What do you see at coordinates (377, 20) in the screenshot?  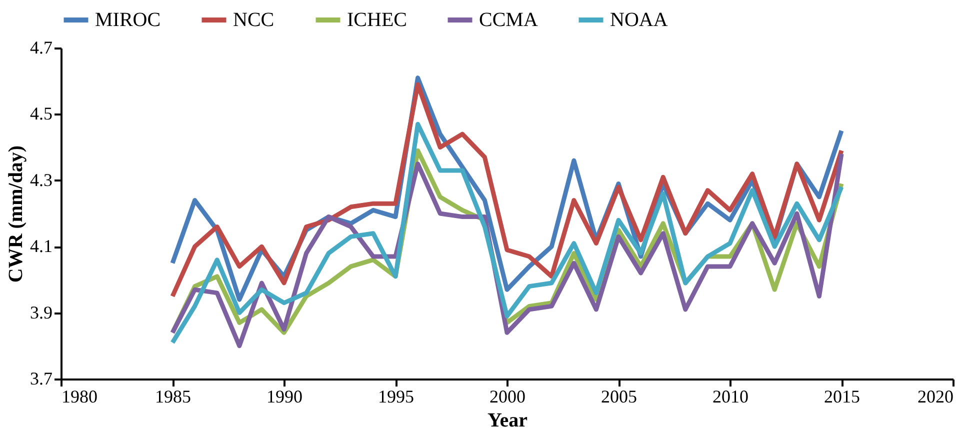 I see `legend-label: ICHEC` at bounding box center [377, 20].